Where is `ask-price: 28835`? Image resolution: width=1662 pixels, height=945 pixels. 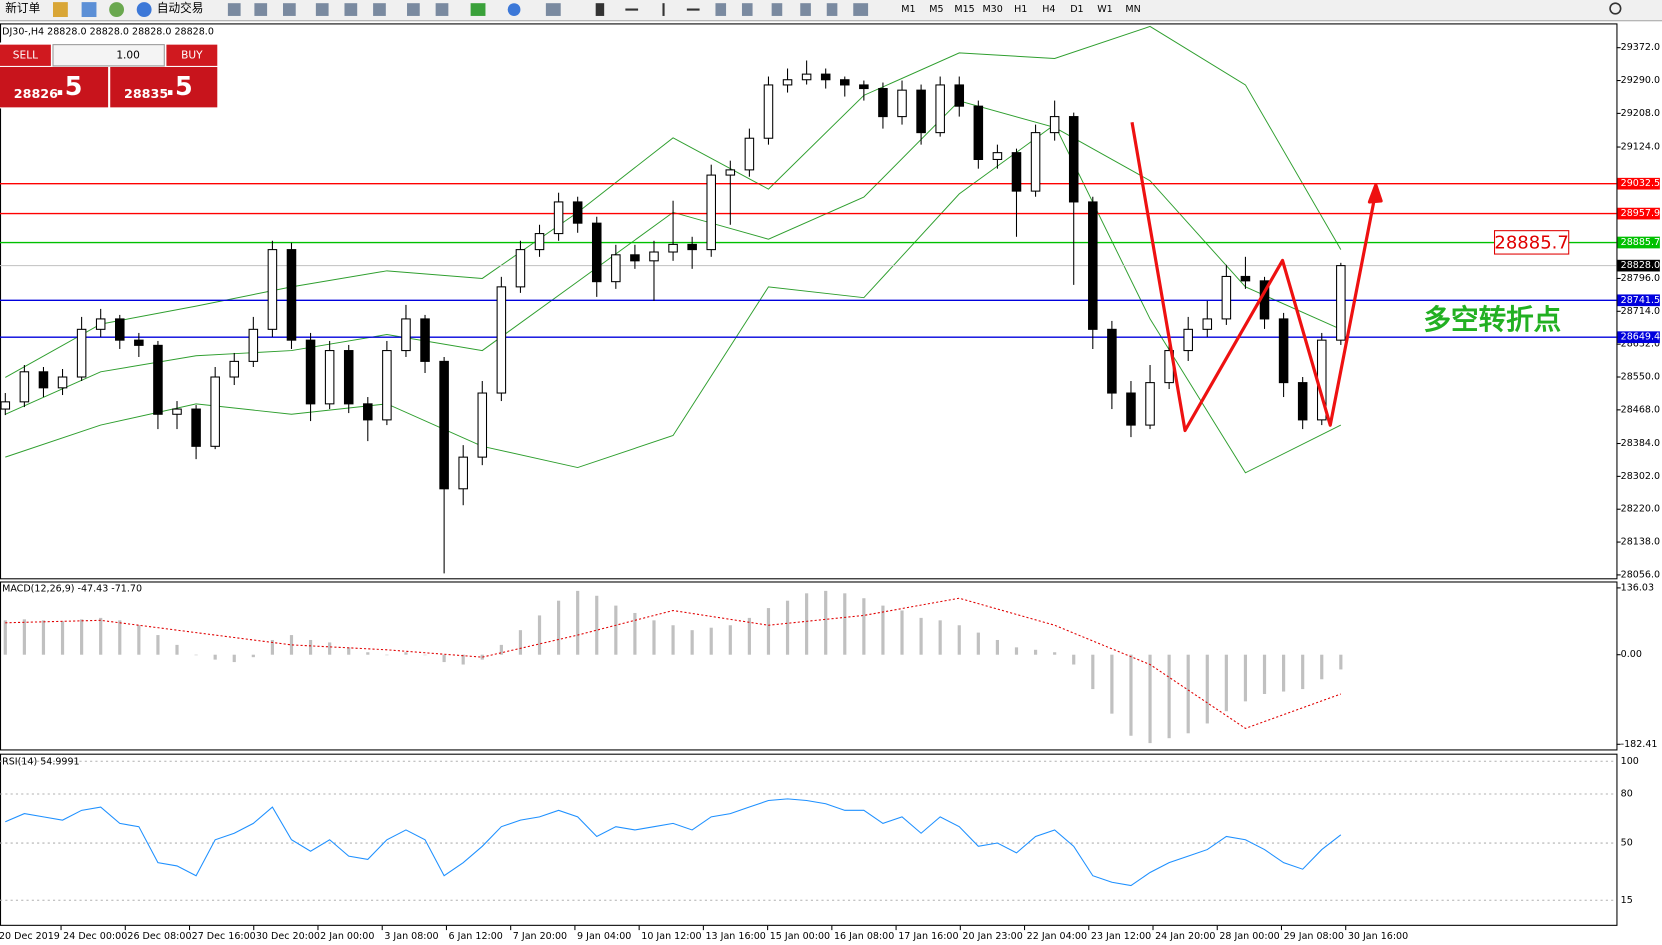 ask-price: 28835 is located at coordinates (146, 94).